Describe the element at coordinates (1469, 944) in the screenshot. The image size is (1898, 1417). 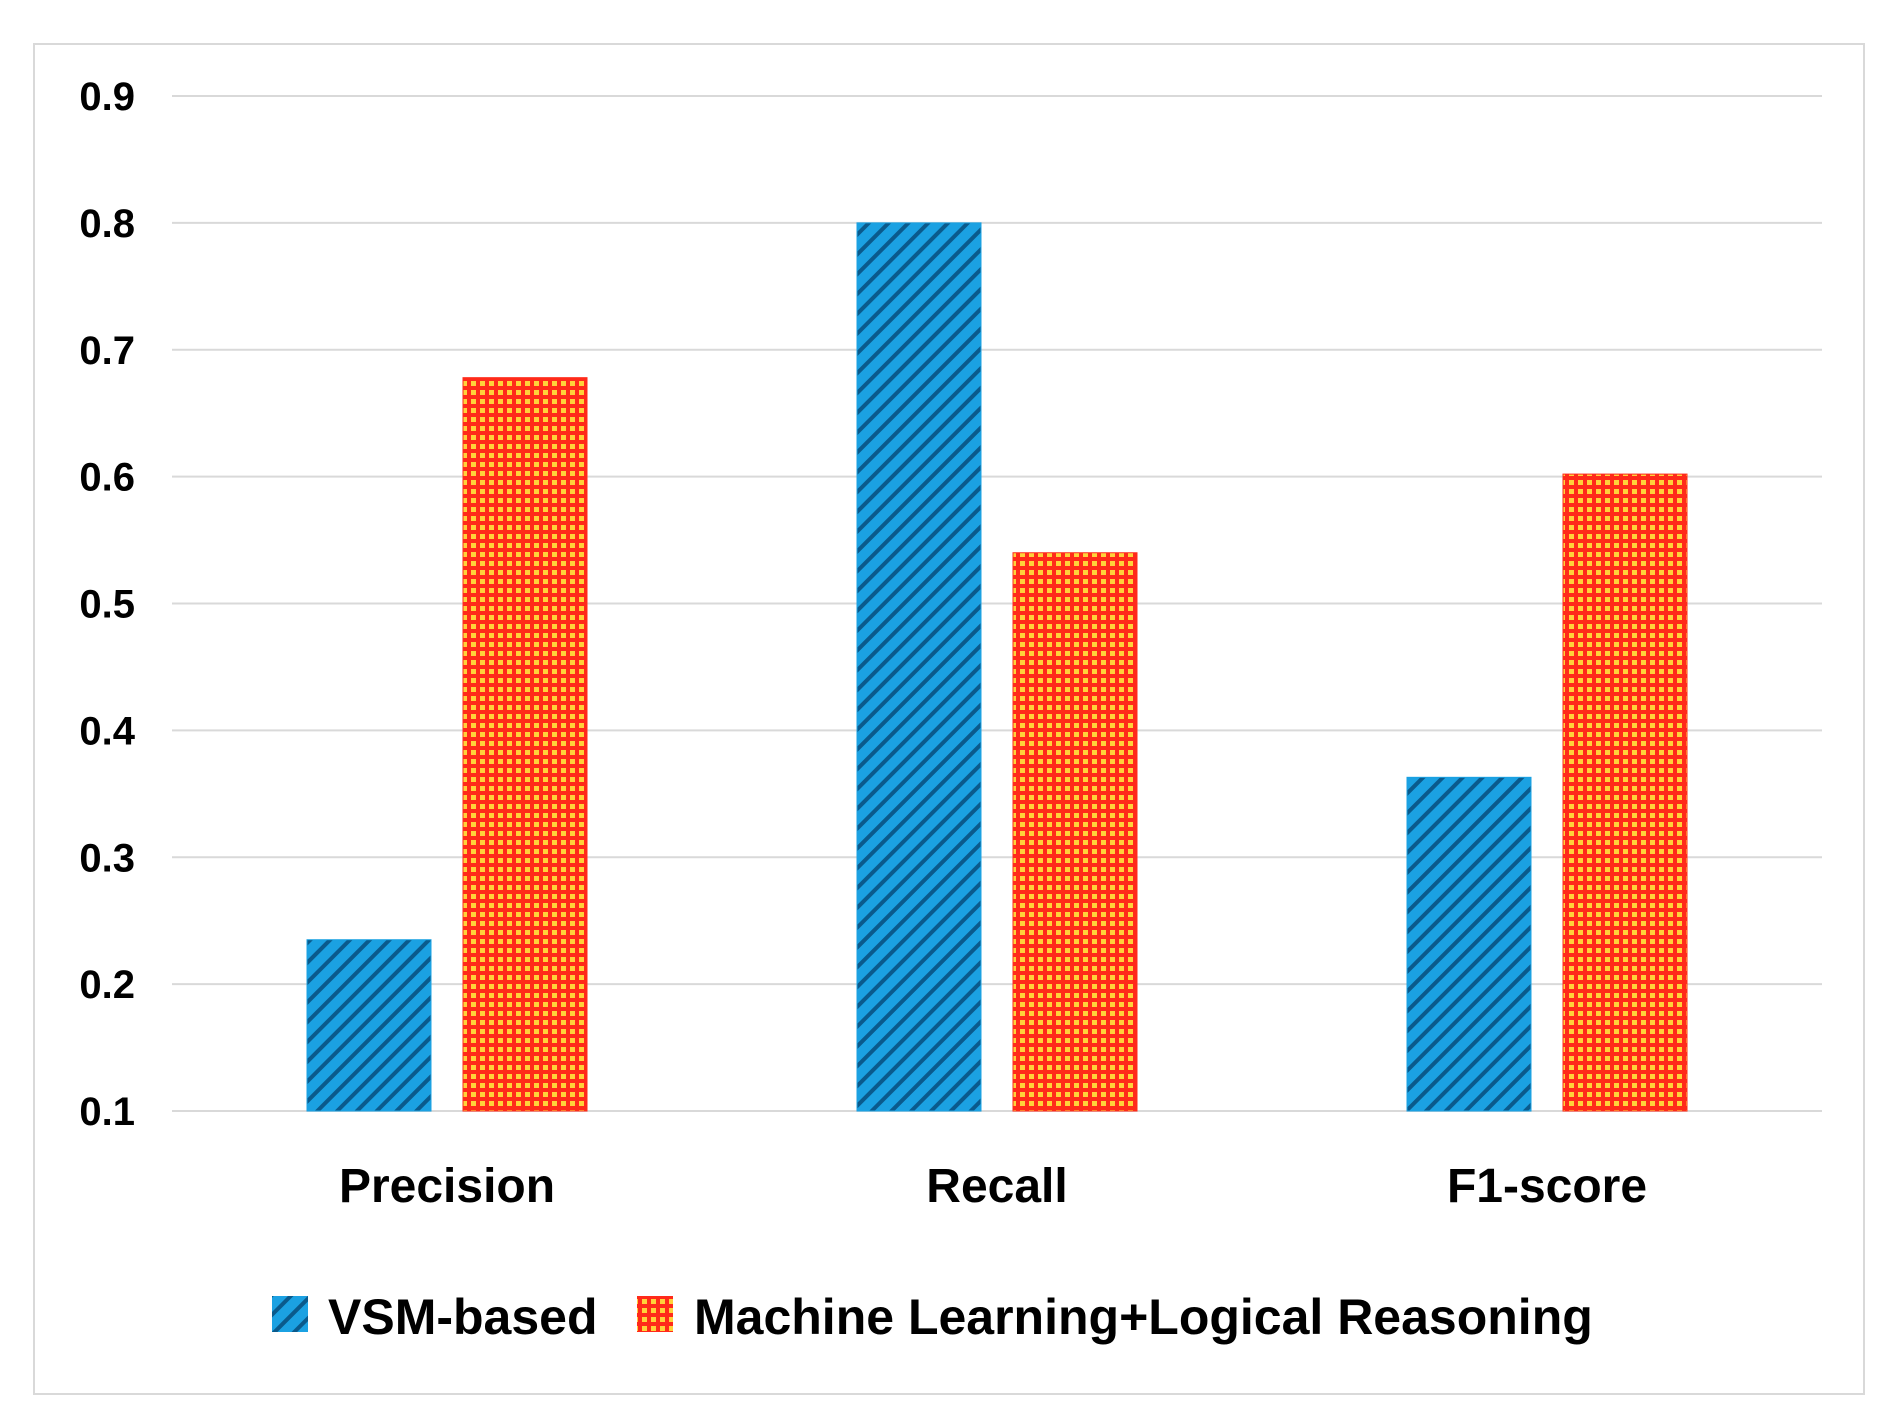
I see `bar-vsm-based-f1-score` at that location.